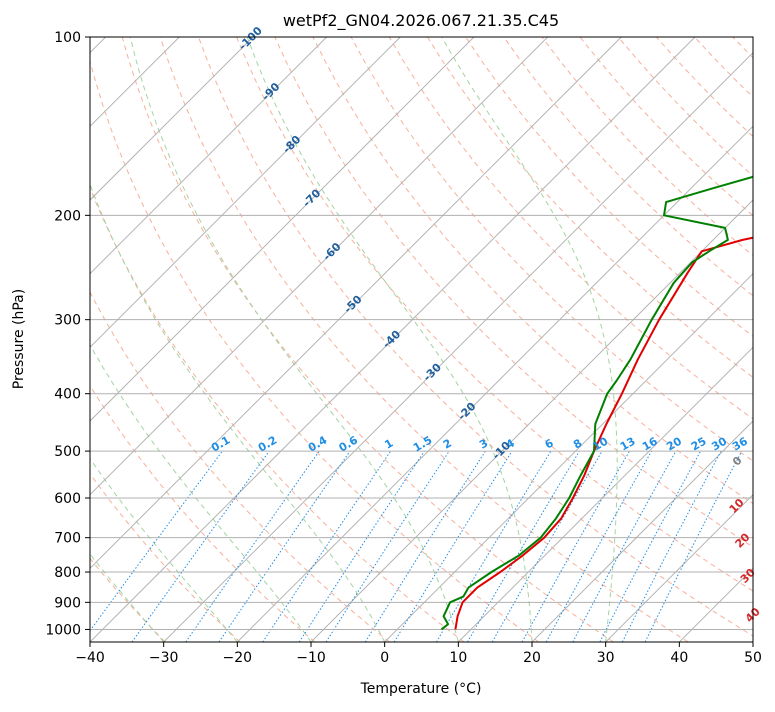 This screenshot has height=712, width=775. I want to click on mixing-ratio-label: 3, so click(483, 444).